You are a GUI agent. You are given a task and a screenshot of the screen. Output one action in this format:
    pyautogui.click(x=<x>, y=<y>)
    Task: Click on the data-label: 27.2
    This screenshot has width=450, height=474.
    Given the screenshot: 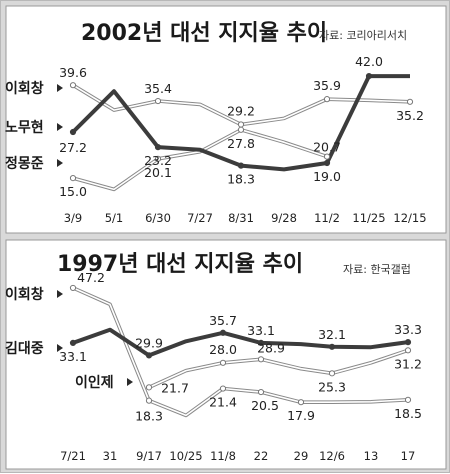 What is the action you would take?
    pyautogui.click(x=73, y=147)
    